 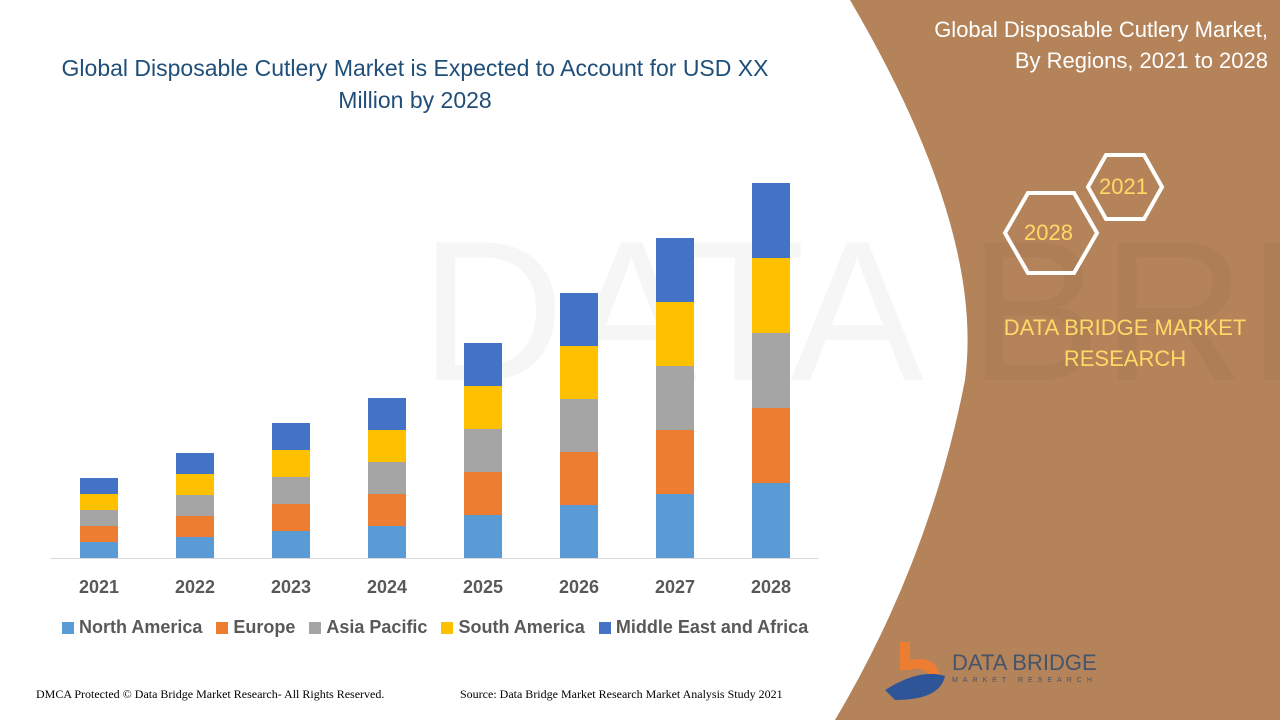 What do you see at coordinates (1101, 29) in the screenshot?
I see `side-title-line1: Global Disposable Cutlery Market,` at bounding box center [1101, 29].